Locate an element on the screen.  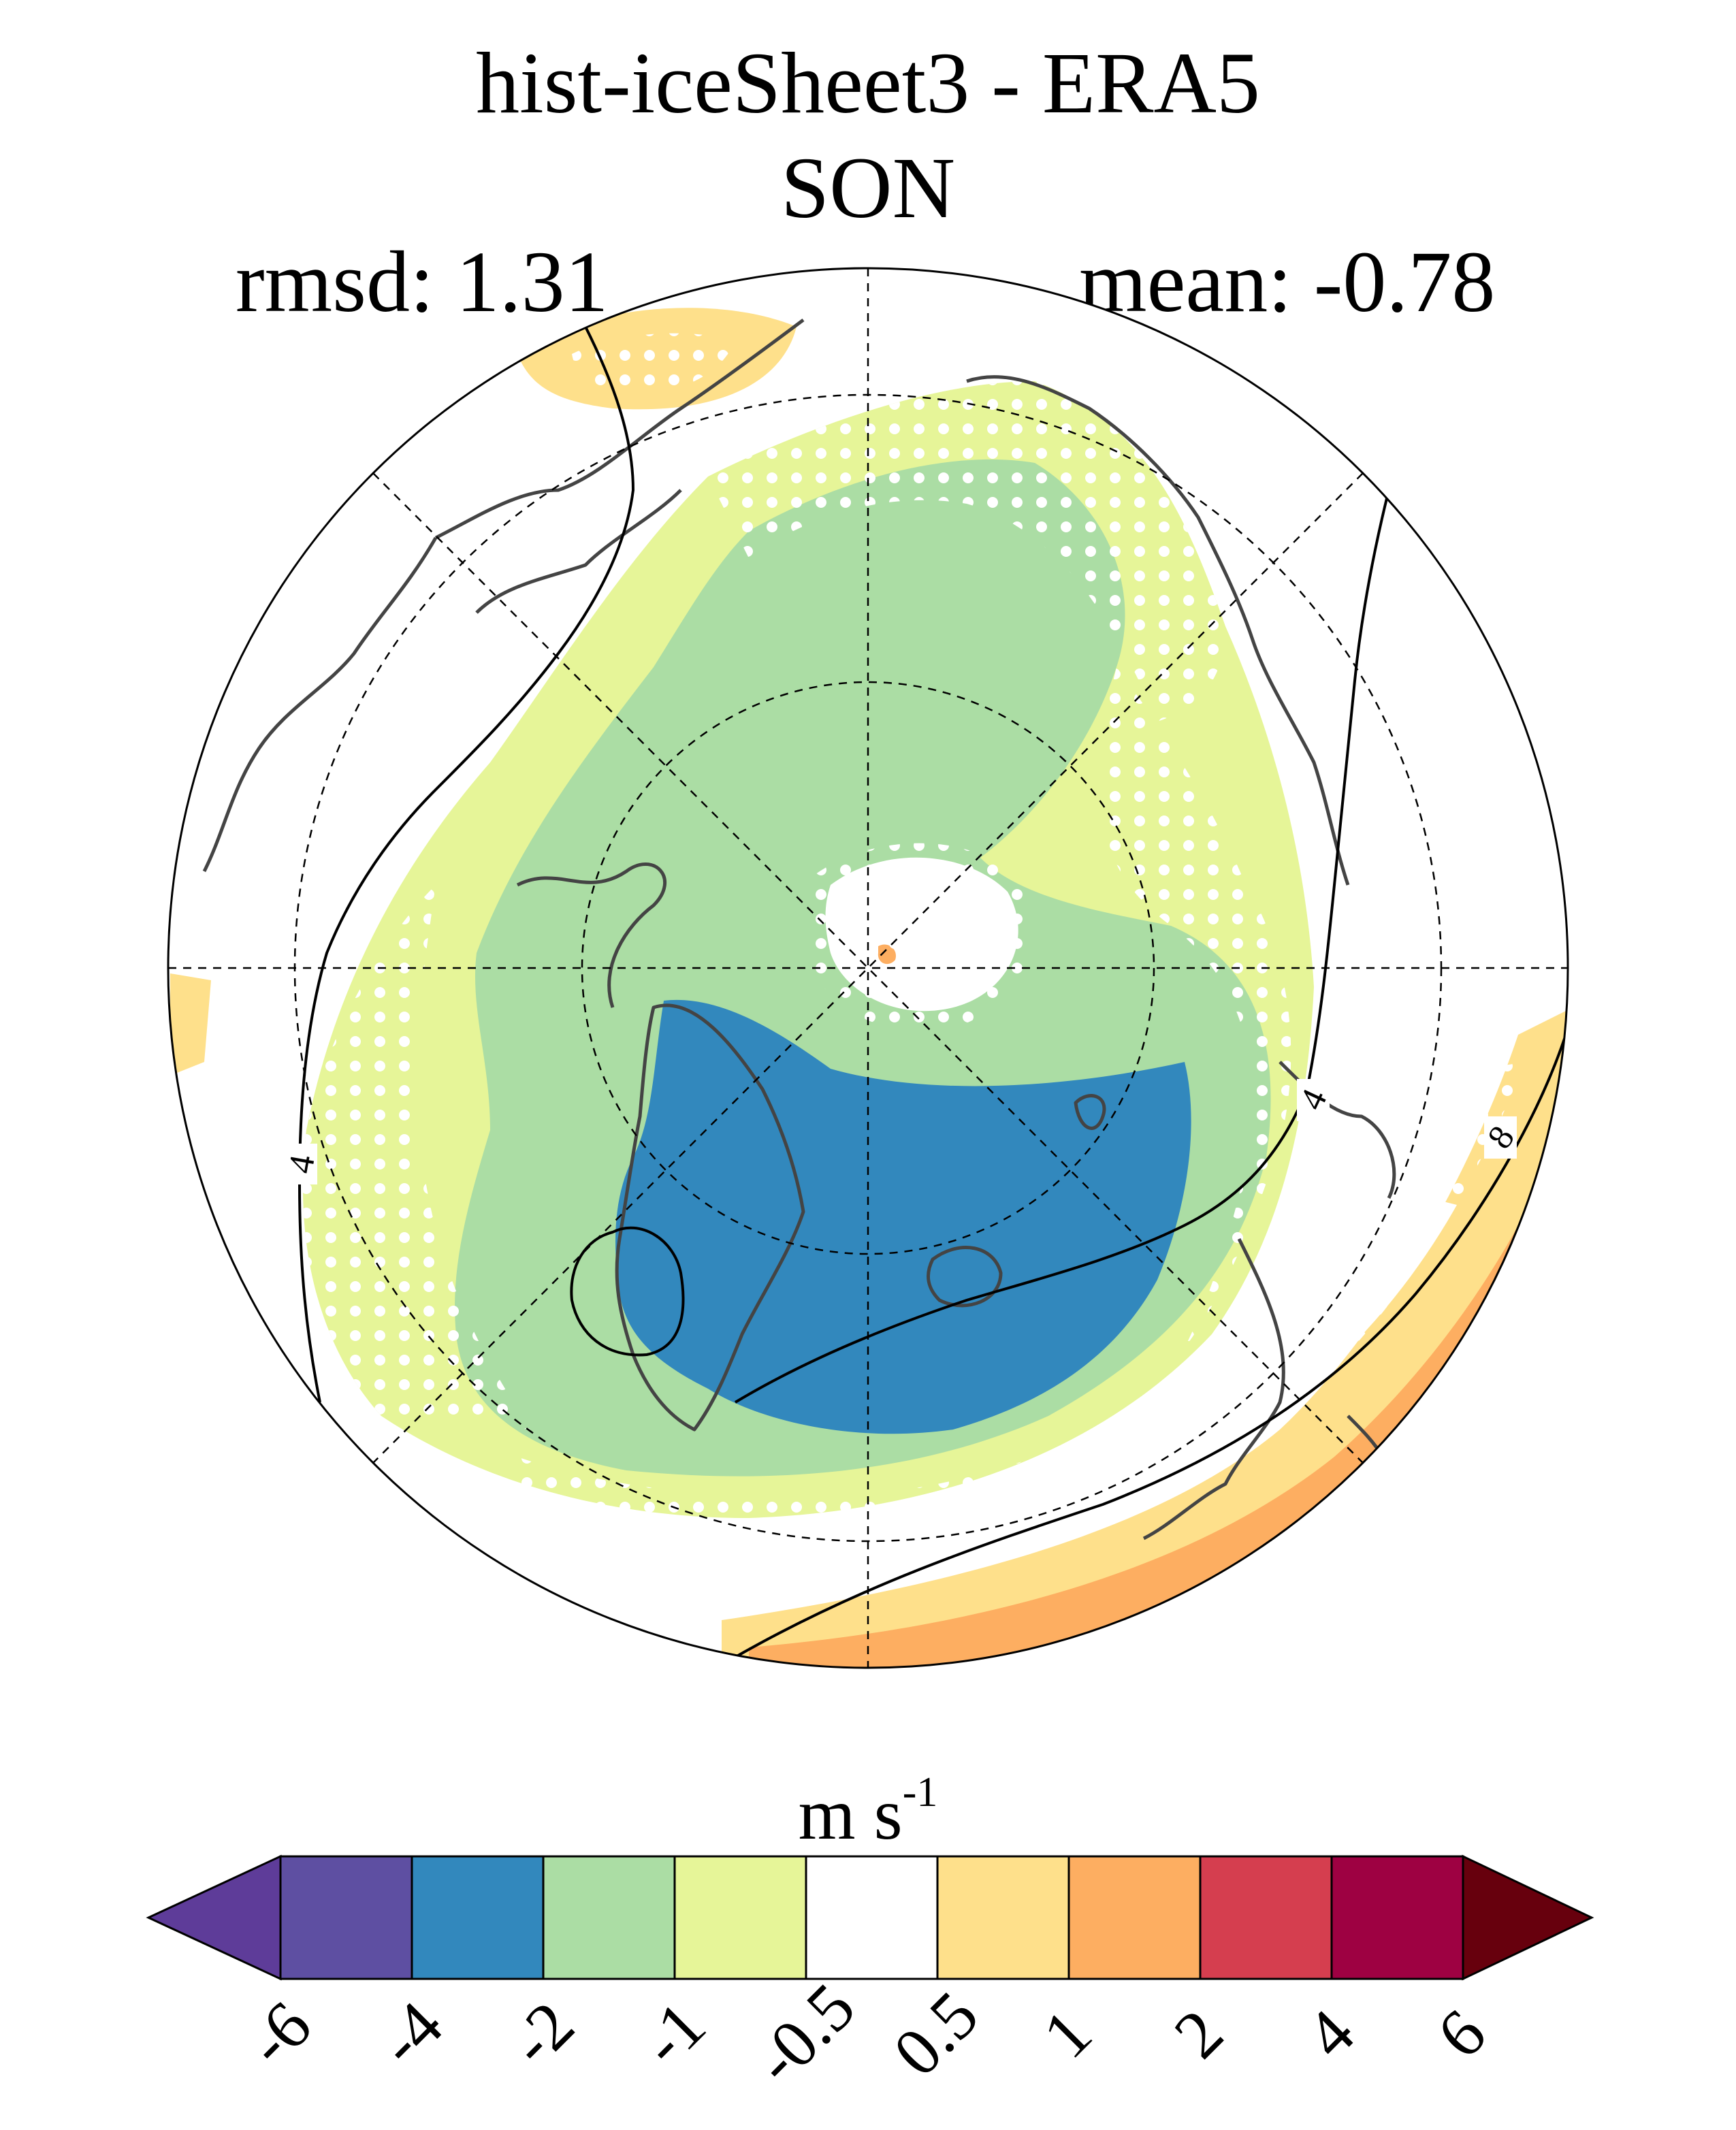
field-negative-large is located at coordinates (903, 1216).